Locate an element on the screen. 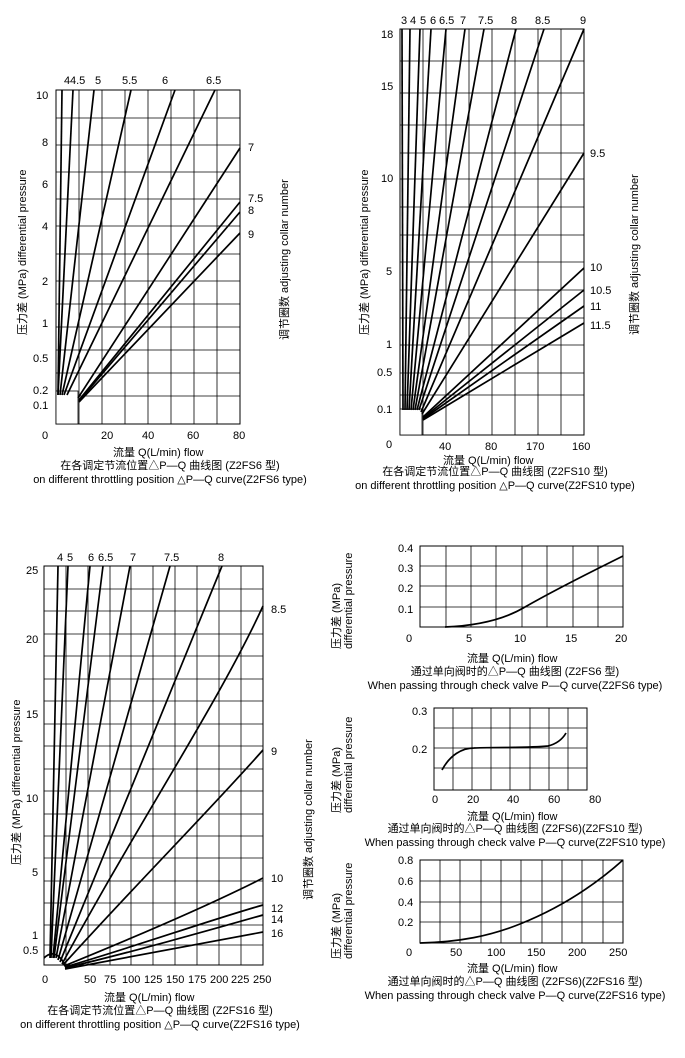 Image resolution: width=685 pixels, height=1058 pixels. chart6-grid is located at coordinates (521, 901).